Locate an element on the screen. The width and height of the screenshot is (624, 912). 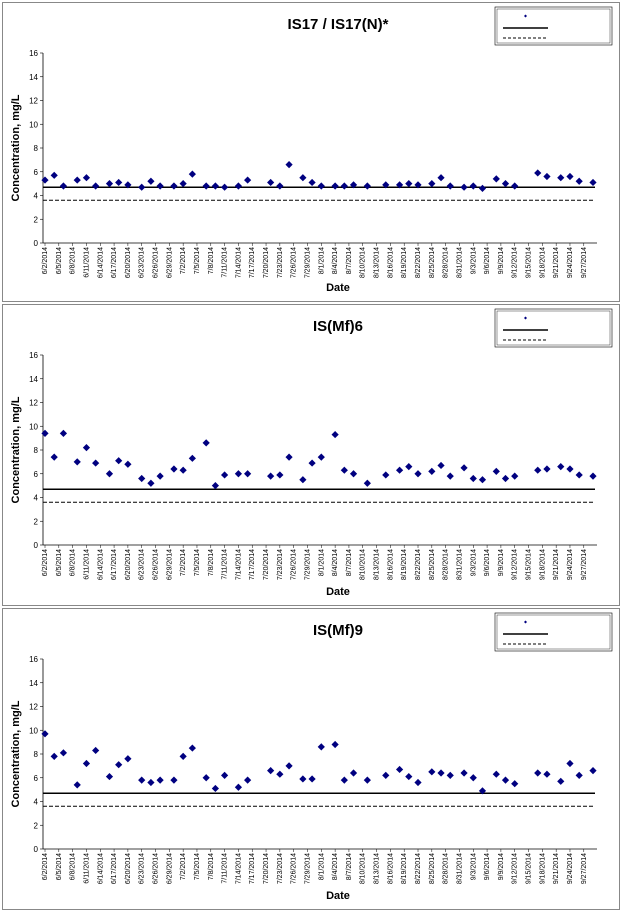
x-tick-label: 6/11/2014 is located at coordinates (86, 868).